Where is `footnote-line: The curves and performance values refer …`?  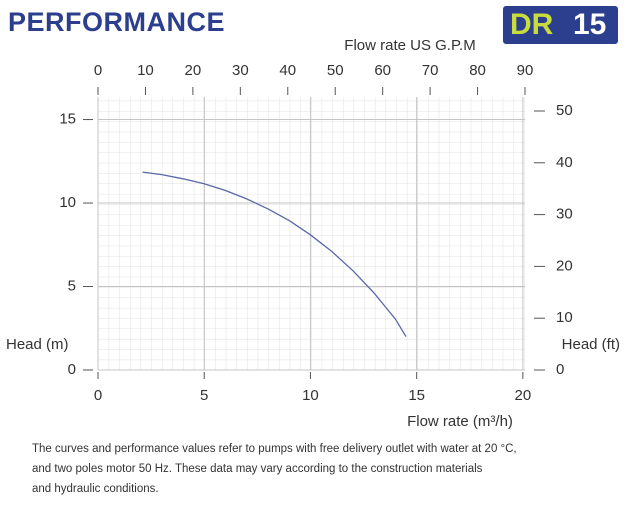 footnote-line: The curves and performance values refer … is located at coordinates (274, 449).